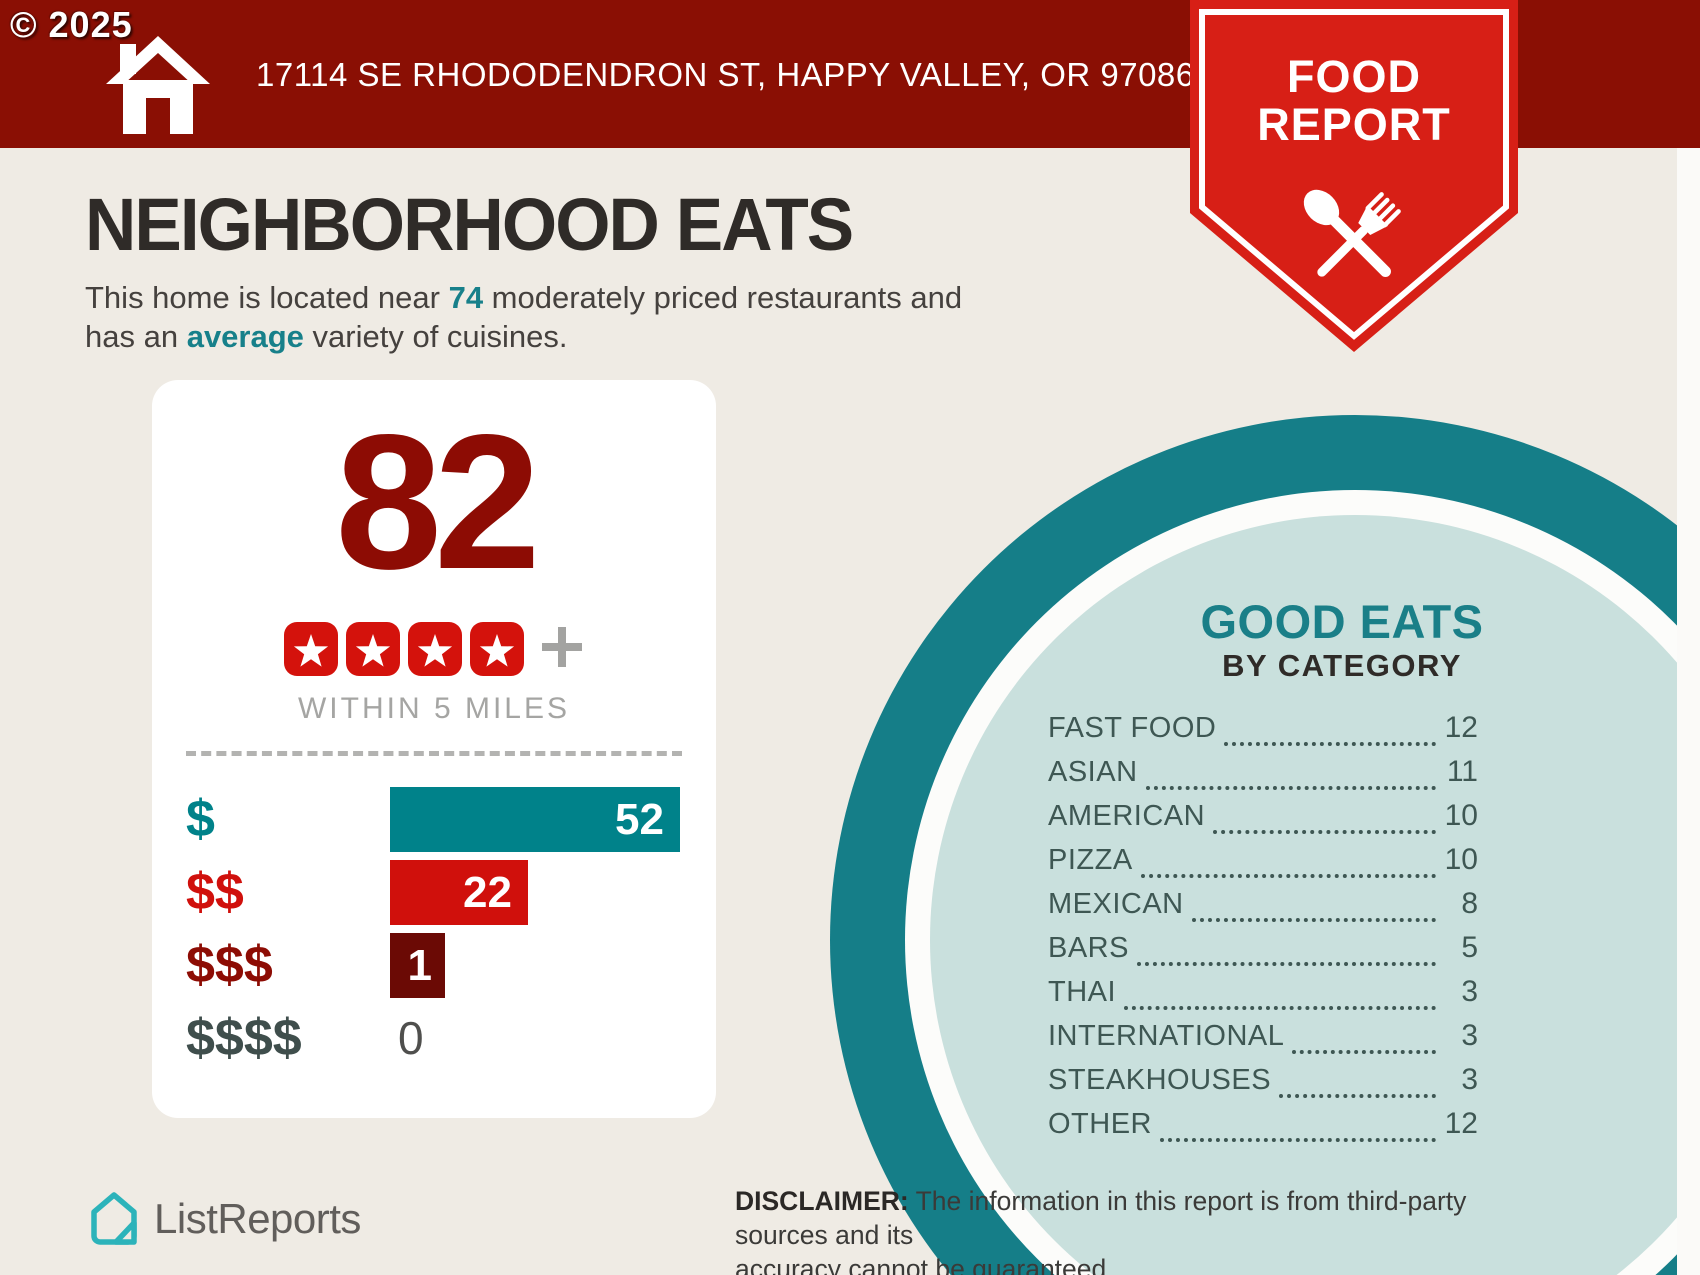 Image resolution: width=1700 pixels, height=1275 pixels. I want to click on dashed-divider, so click(434, 753).